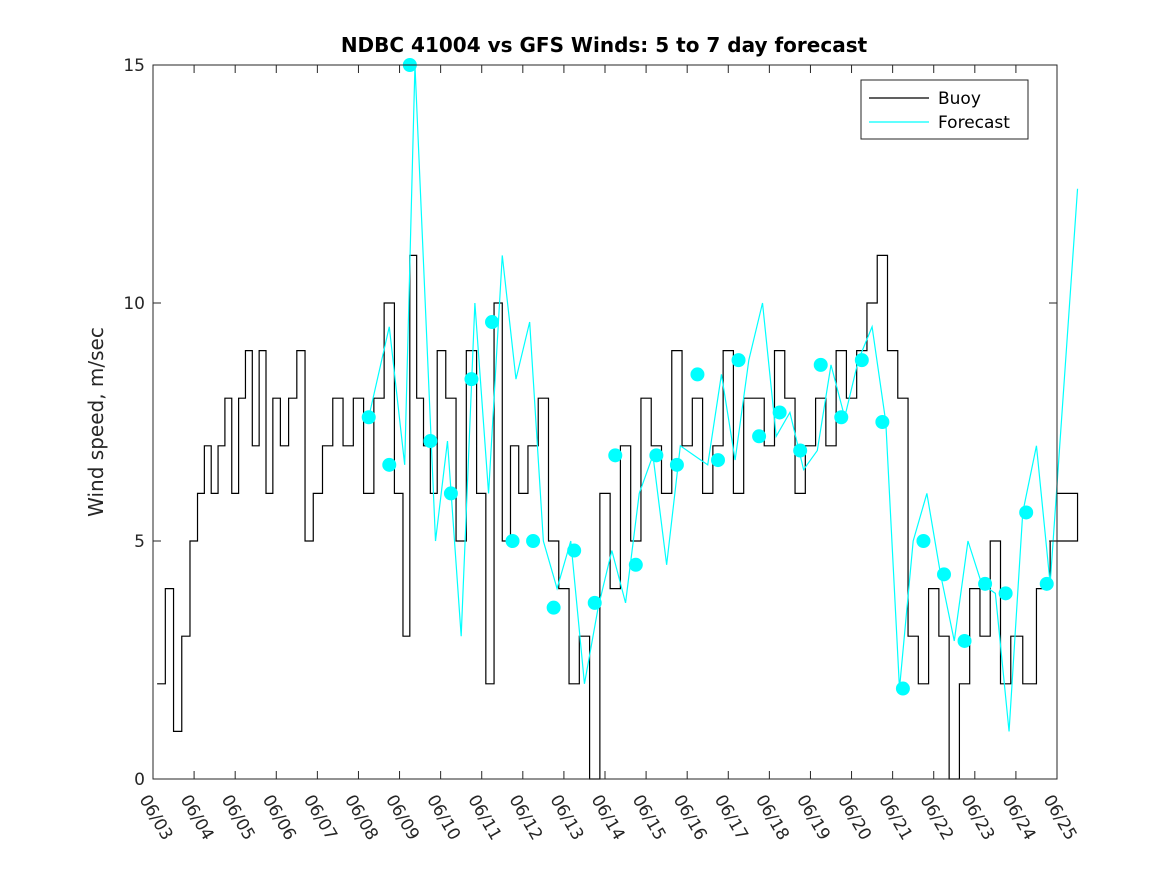 Image resolution: width=1167 pixels, height=875 pixels. What do you see at coordinates (134, 304) in the screenshot?
I see `y-tick-label: 10` at bounding box center [134, 304].